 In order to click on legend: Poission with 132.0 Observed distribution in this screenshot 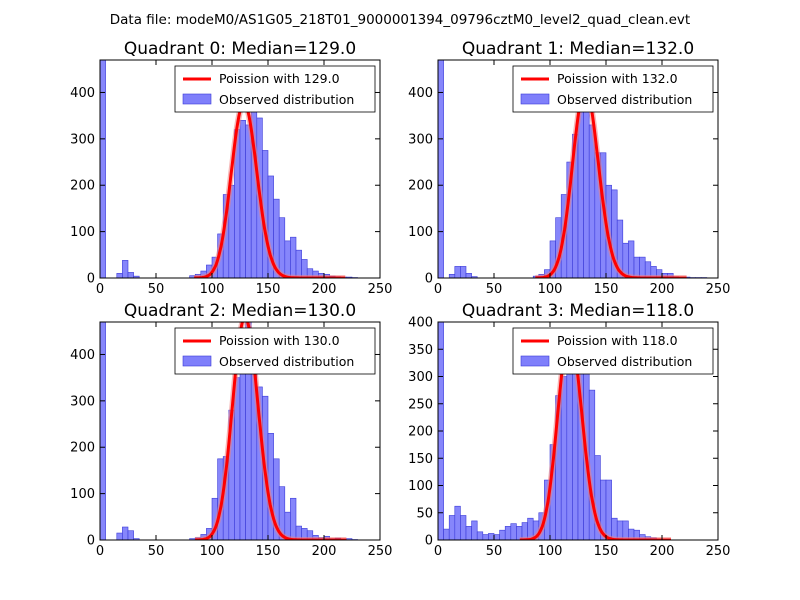, I will do `click(613, 89)`.